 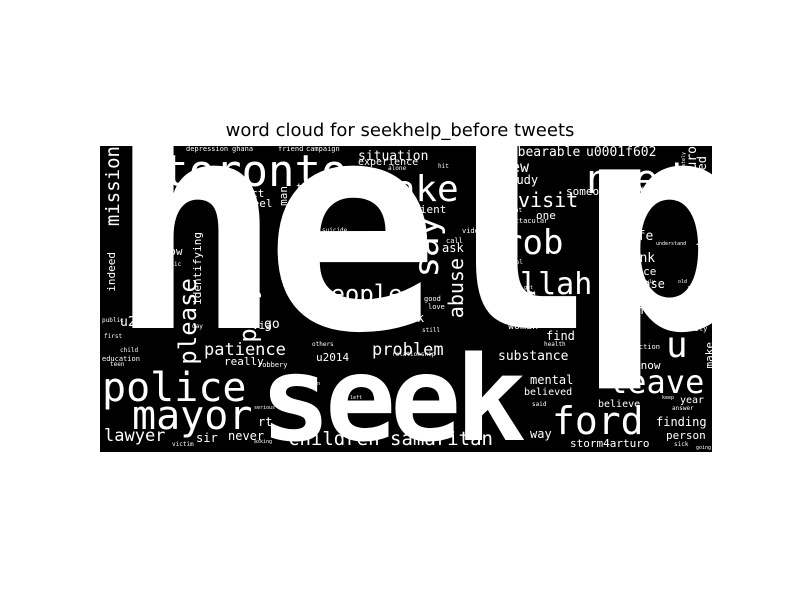 What do you see at coordinates (453, 248) in the screenshot?
I see `word-ask: ask` at bounding box center [453, 248].